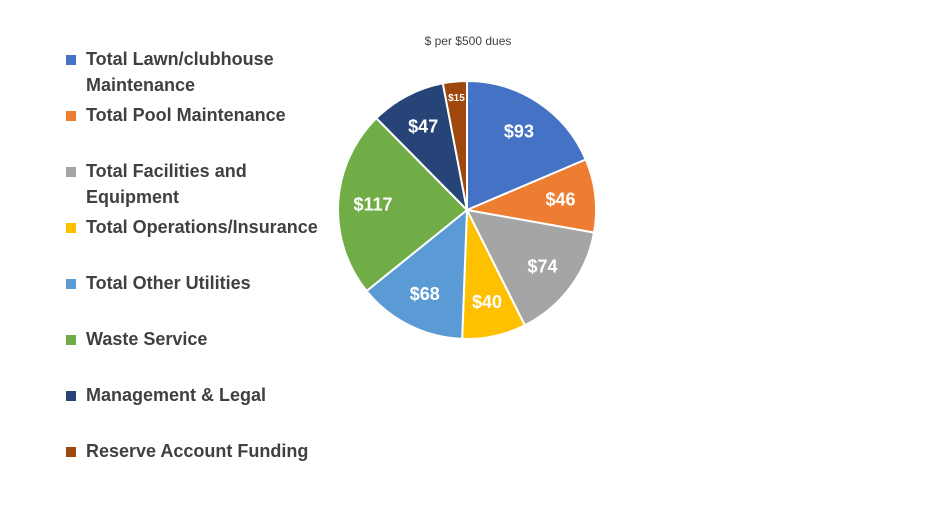 The width and height of the screenshot is (936, 526). I want to click on slice-data-label: $47, so click(423, 127).